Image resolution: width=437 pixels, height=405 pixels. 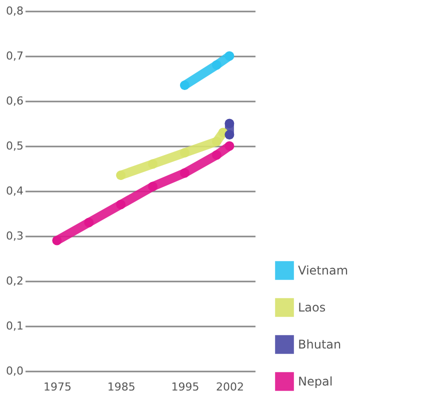 I want to click on x-tick-label: 2002, so click(x=230, y=387).